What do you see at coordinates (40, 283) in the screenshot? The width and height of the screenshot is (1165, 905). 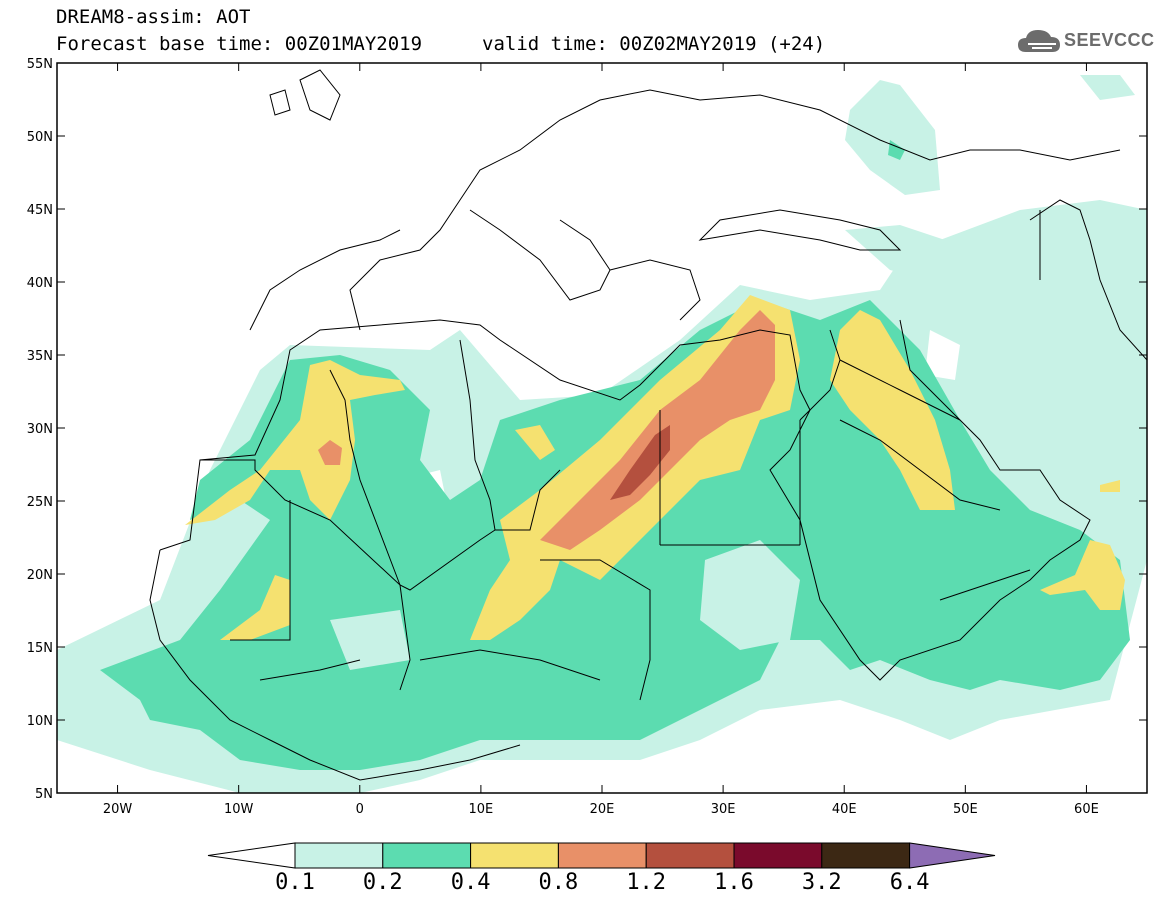 I see `lat-label: 40N` at bounding box center [40, 283].